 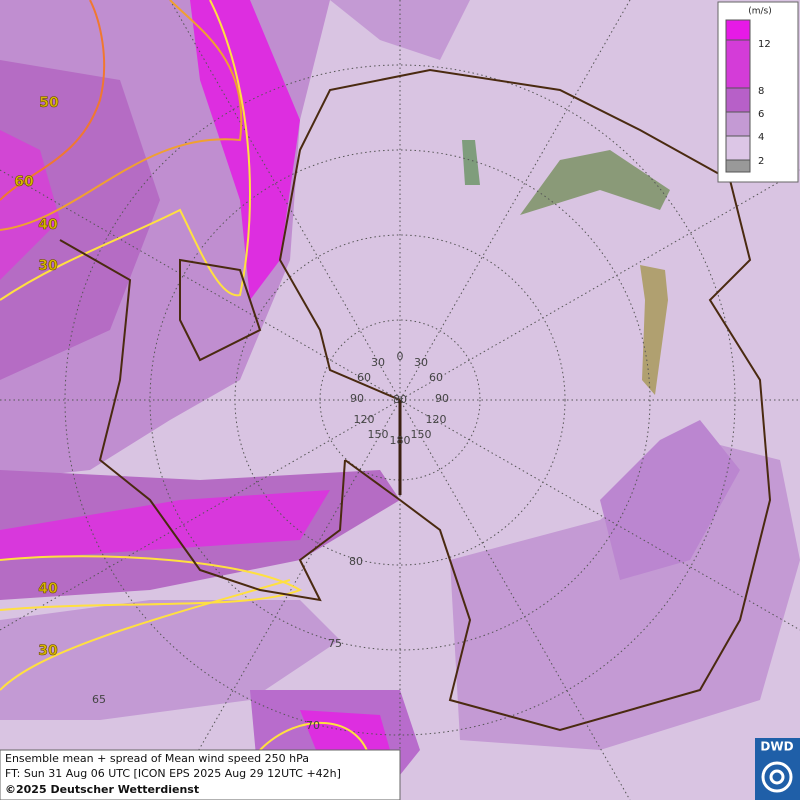 I want to click on footer-box, so click(x=200, y=775).